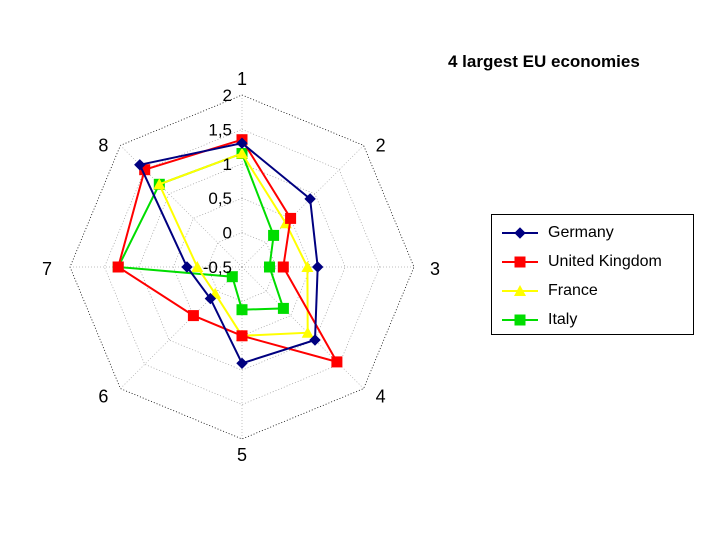 The height and width of the screenshot is (540, 720). I want to click on legend-item-germany: Germany, so click(557, 233).